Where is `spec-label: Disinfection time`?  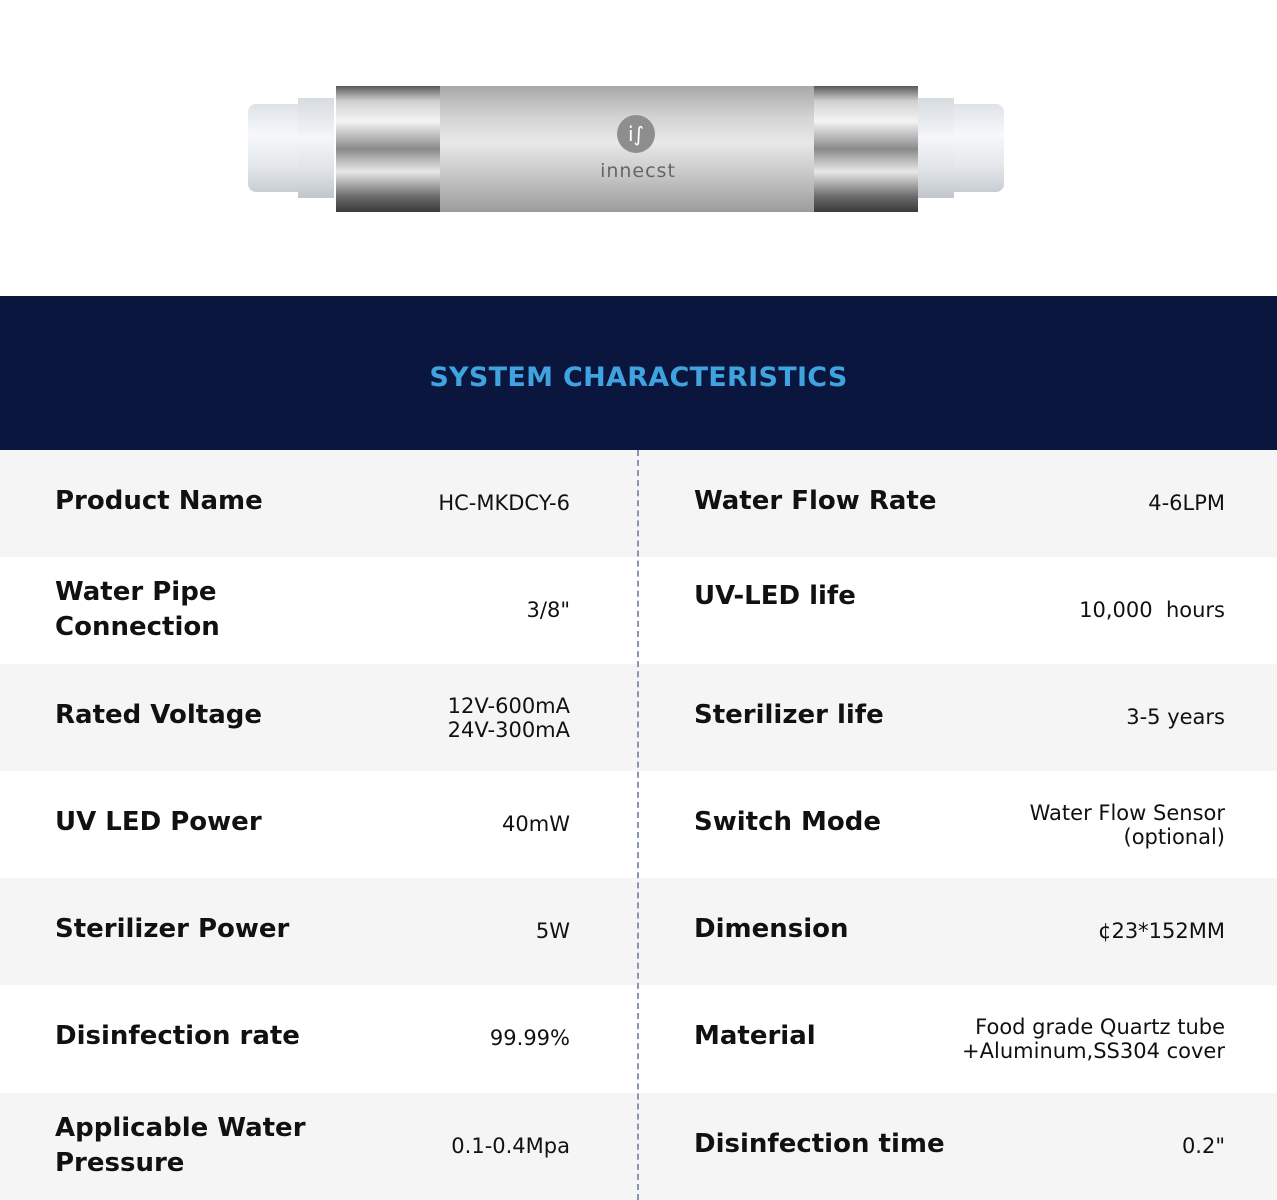
spec-label: Disinfection time is located at coordinates (819, 1143).